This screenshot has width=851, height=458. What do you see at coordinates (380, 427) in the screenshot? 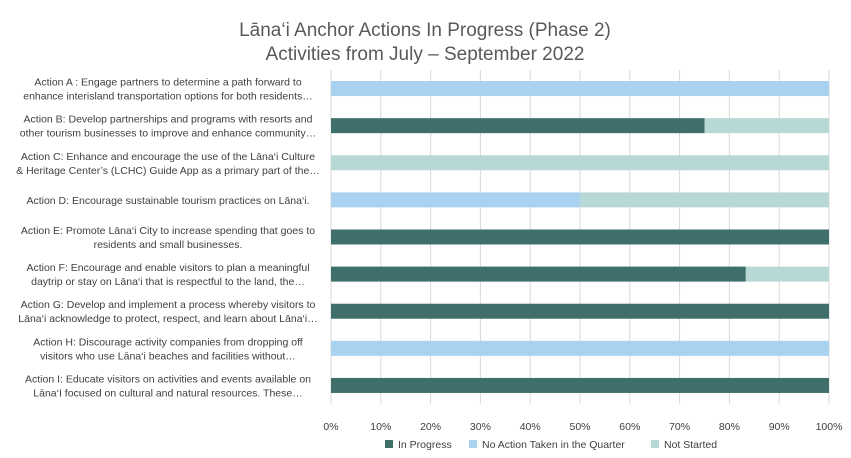
I see `x-tick-label: 10%` at bounding box center [380, 427].